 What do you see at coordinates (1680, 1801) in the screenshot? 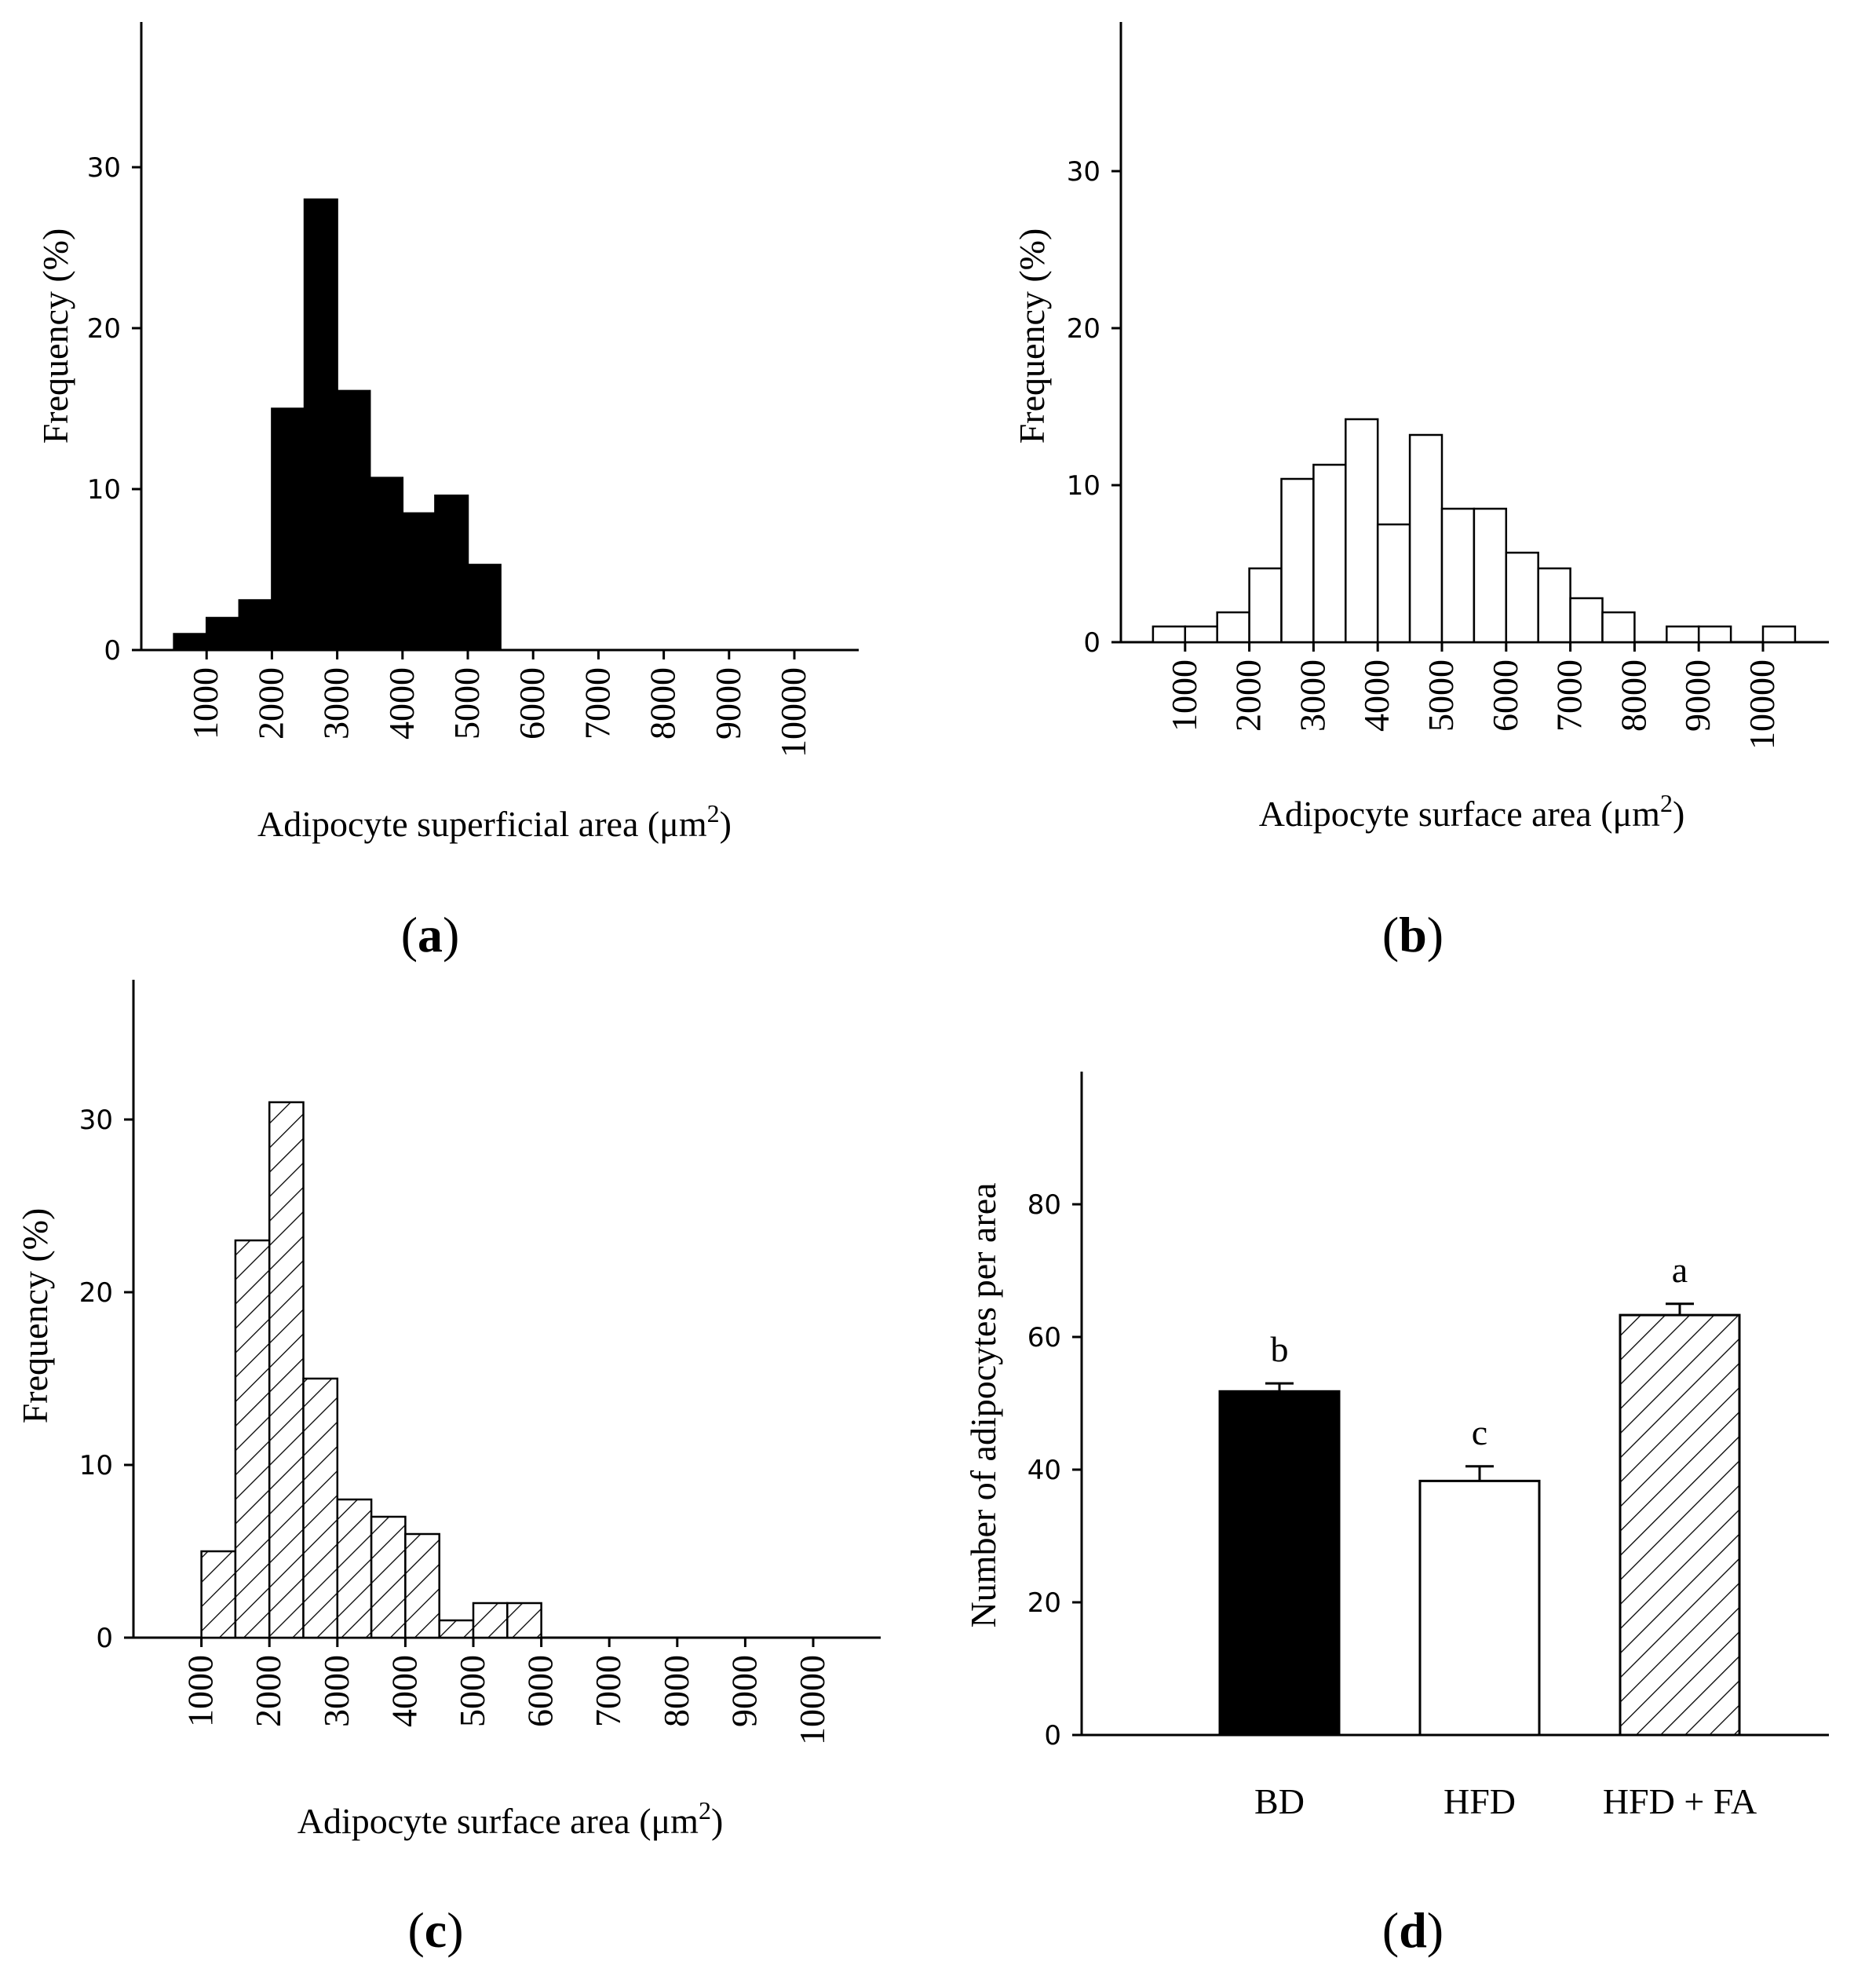
I see `category-label: HFD + FA` at bounding box center [1680, 1801].